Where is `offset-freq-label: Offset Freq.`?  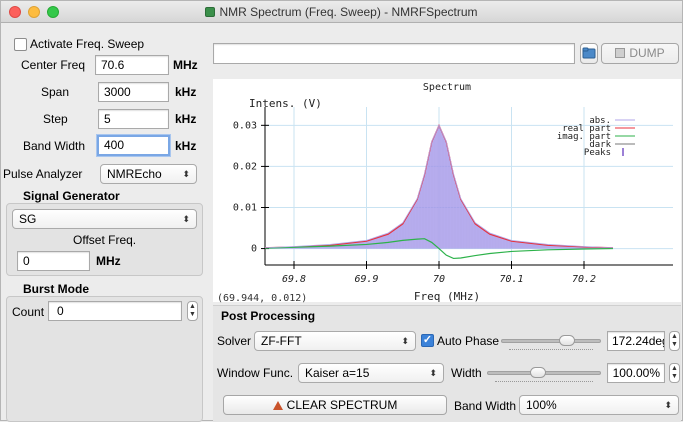
offset-freq-label: Offset Freq. is located at coordinates (105, 240).